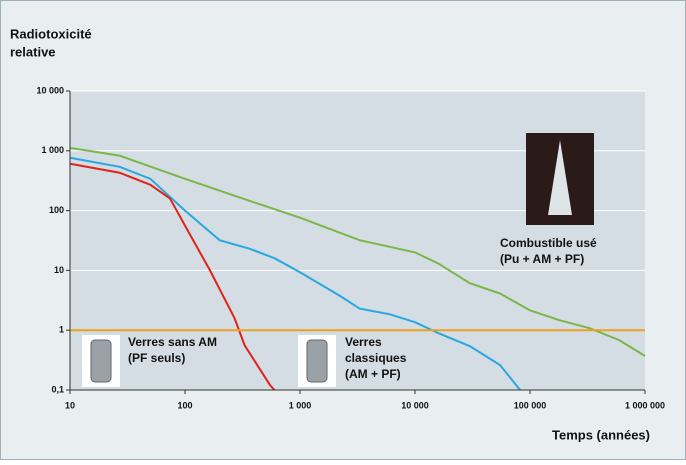 This screenshot has height=465, width=686. I want to click on x-tick-label: 10, so click(70, 405).